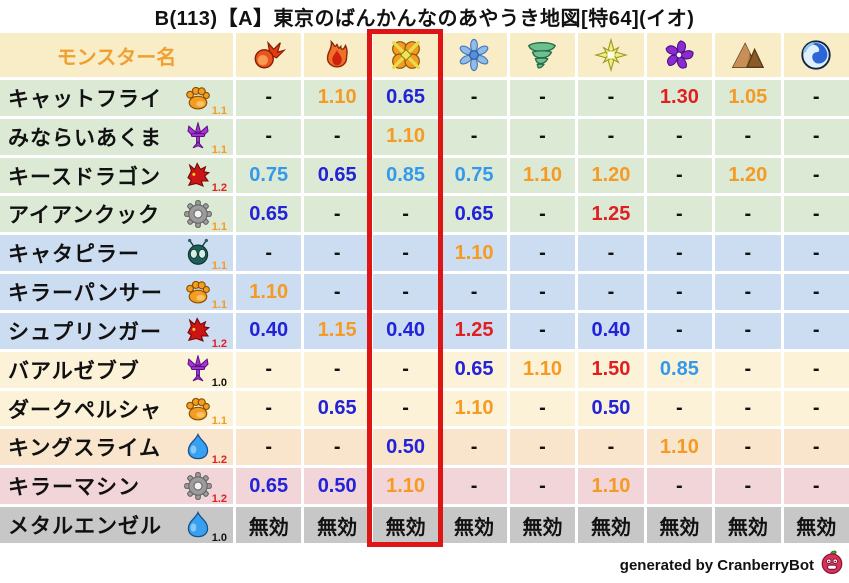  Describe the element at coordinates (424, 18) in the screenshot. I see `page-title: B(113)【A】東京のばんかんなのあやうき地図[特64](イオ)` at that location.